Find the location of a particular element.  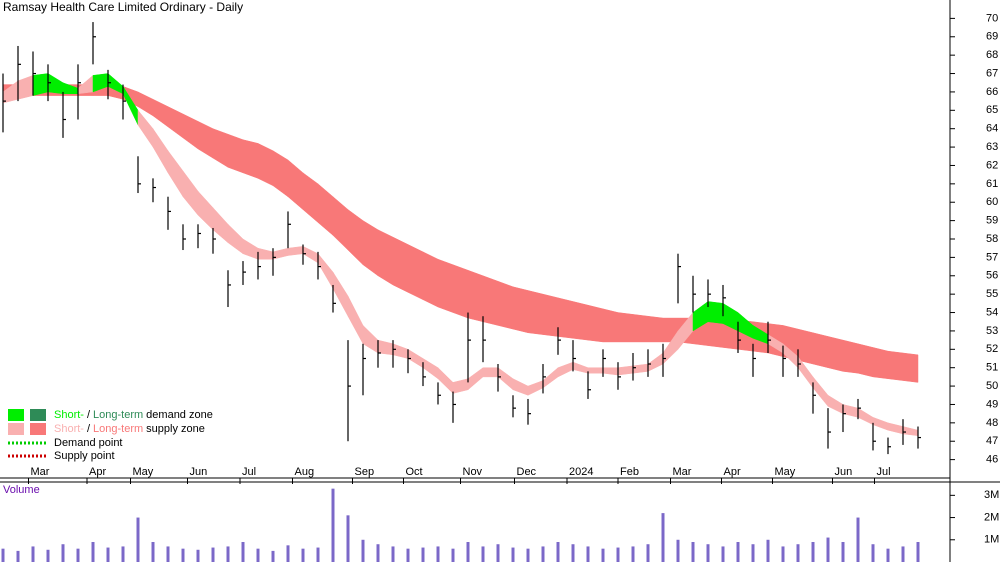

volume-tick-label: 2M is located at coordinates (991, 517).